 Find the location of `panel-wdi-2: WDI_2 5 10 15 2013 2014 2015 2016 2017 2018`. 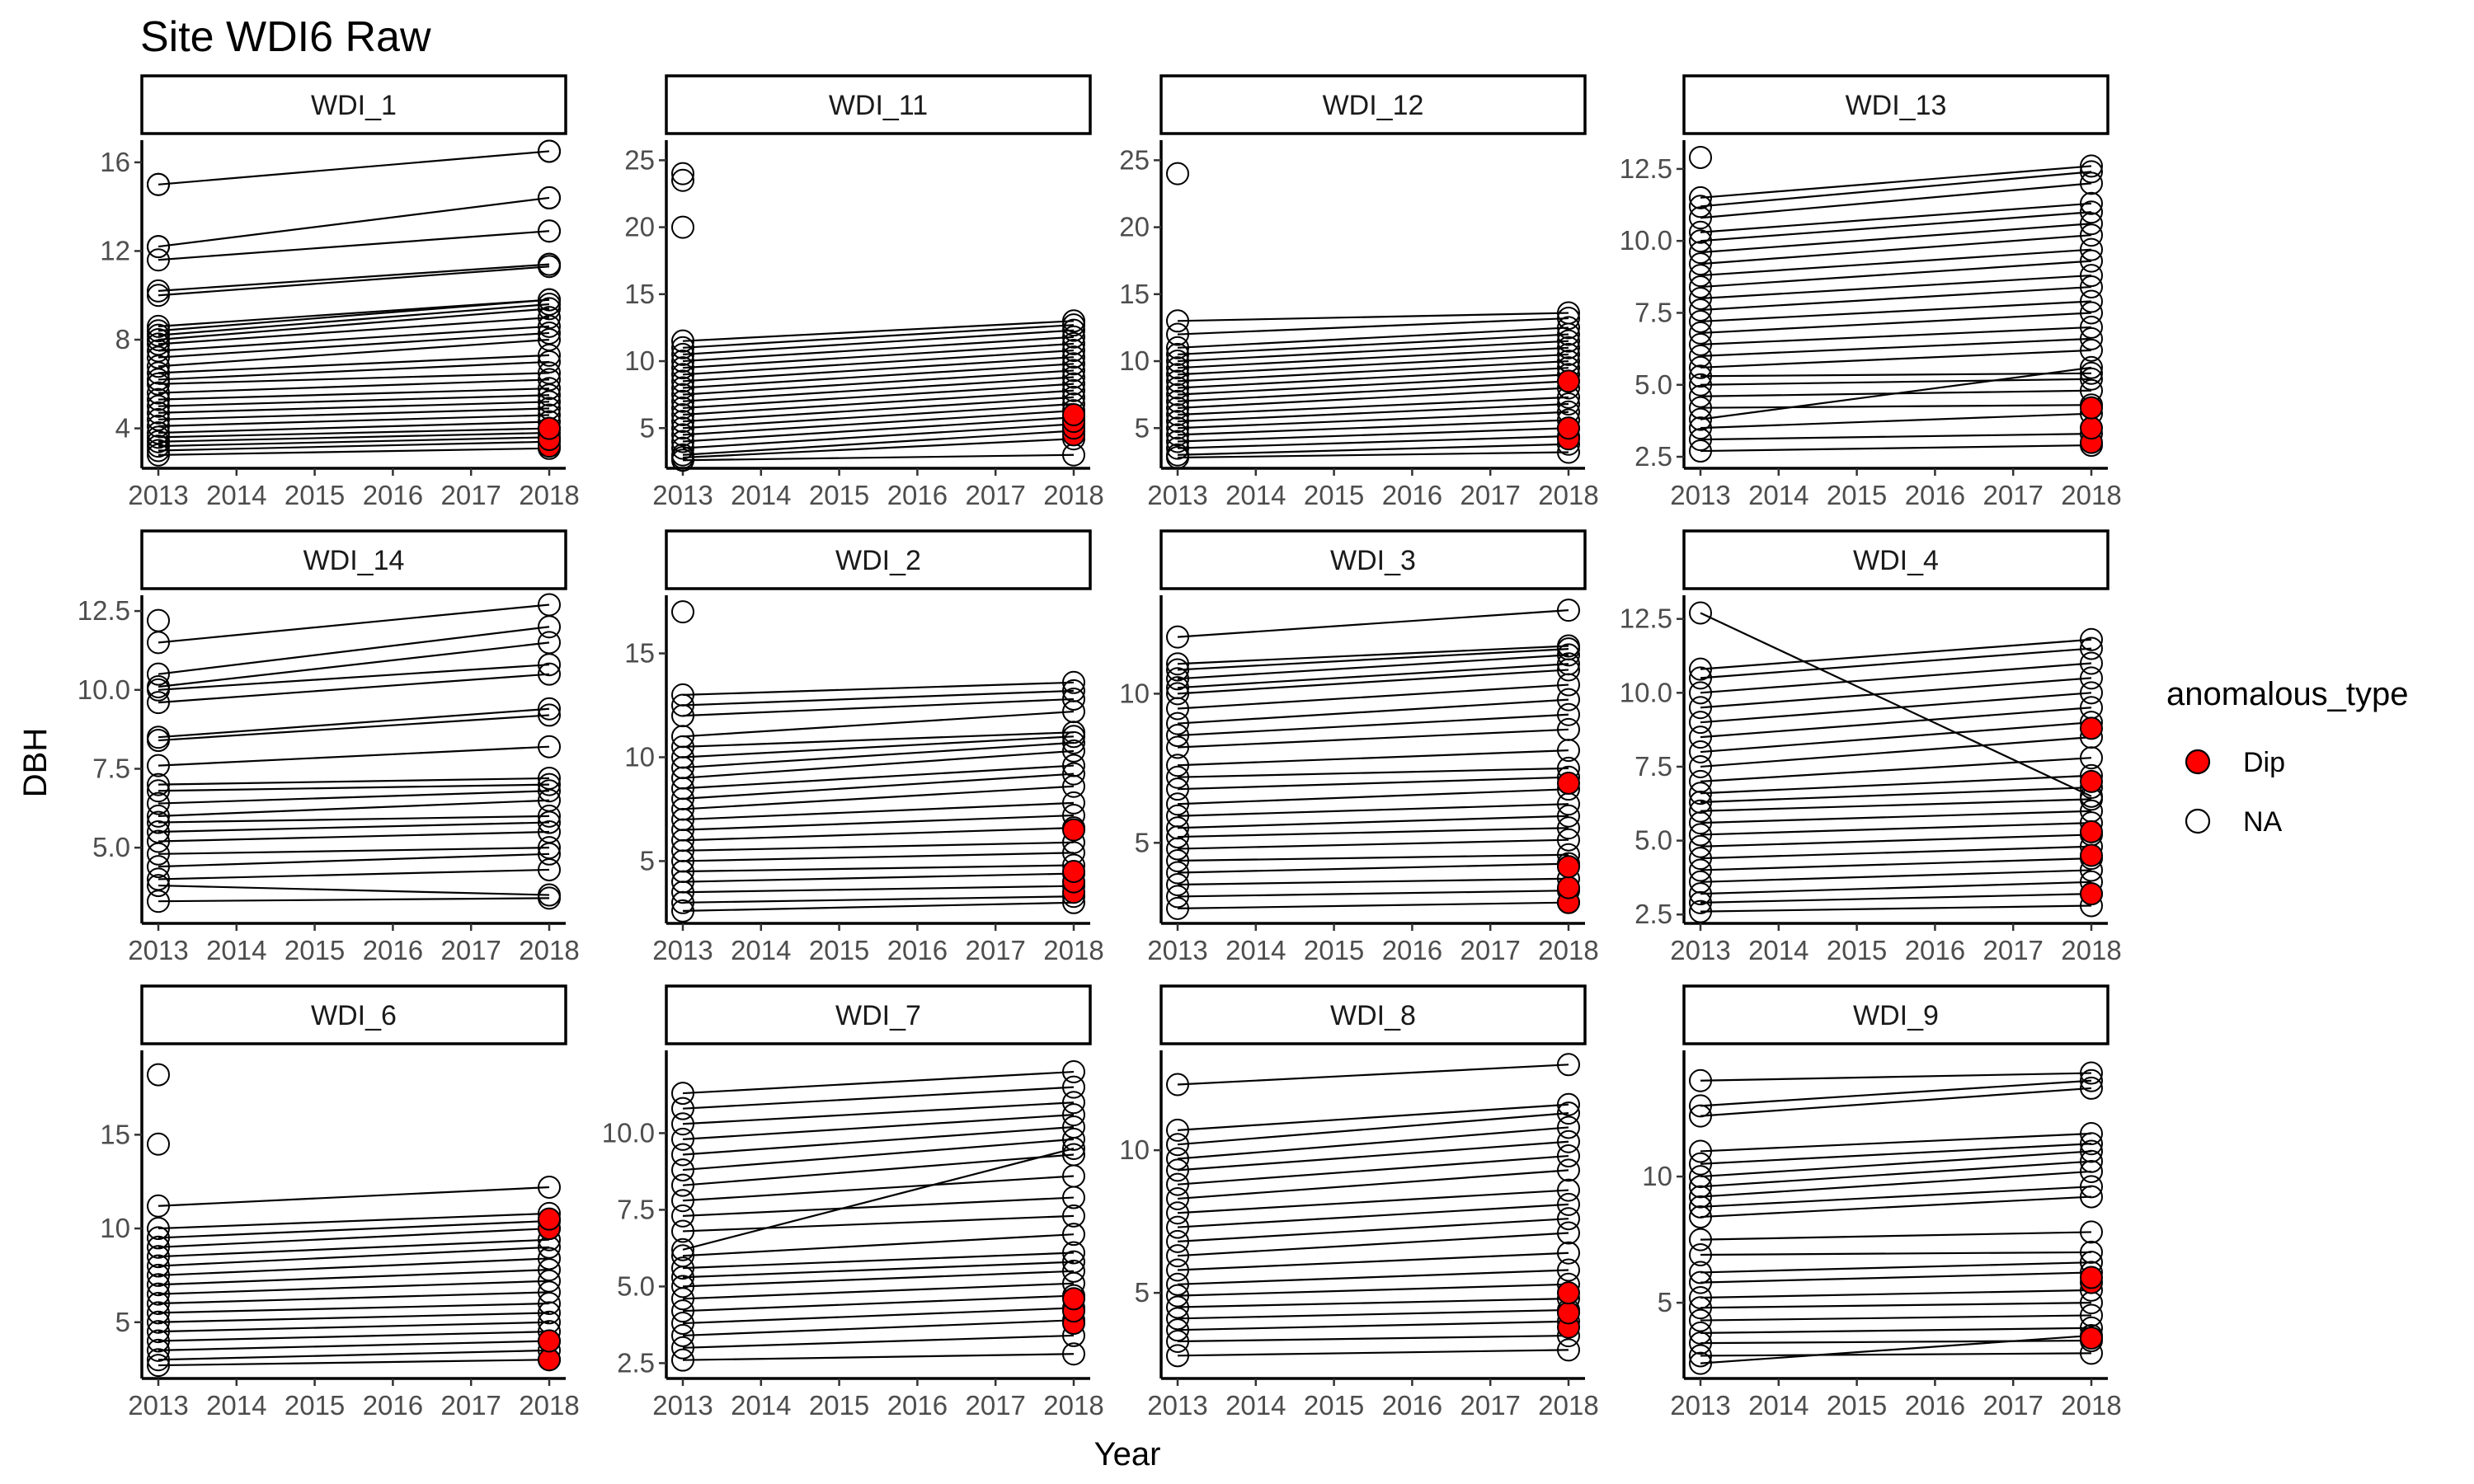

panel-wdi-2: WDI_2 5 10 15 2013 2014 2015 2016 2017 2018 is located at coordinates (864, 747).